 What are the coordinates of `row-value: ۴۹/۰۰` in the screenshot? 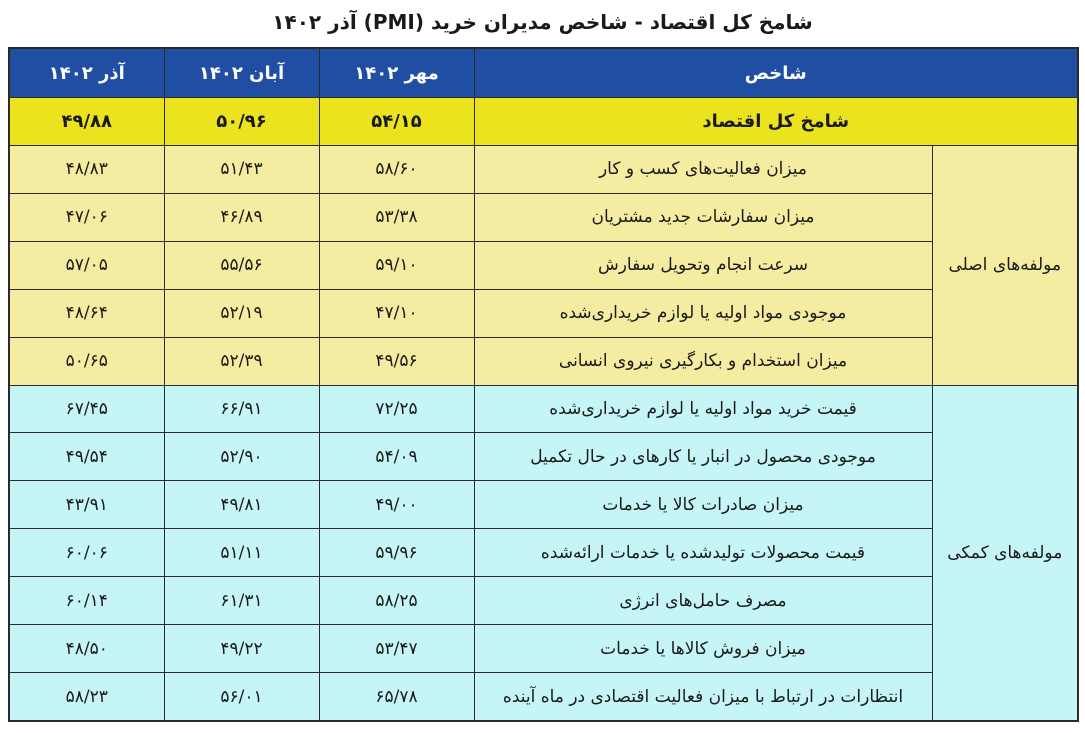 It's located at (396, 505).